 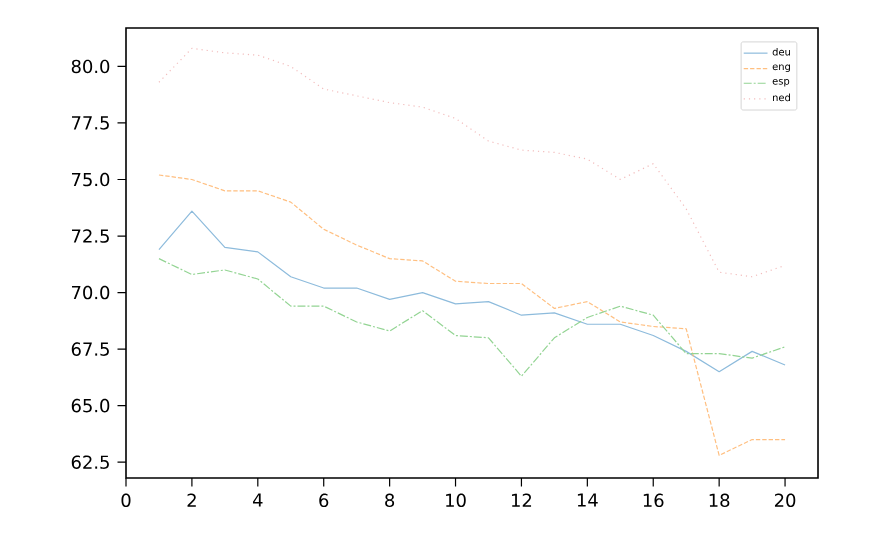 I want to click on y-tick-label: 70.0, so click(x=91, y=292).